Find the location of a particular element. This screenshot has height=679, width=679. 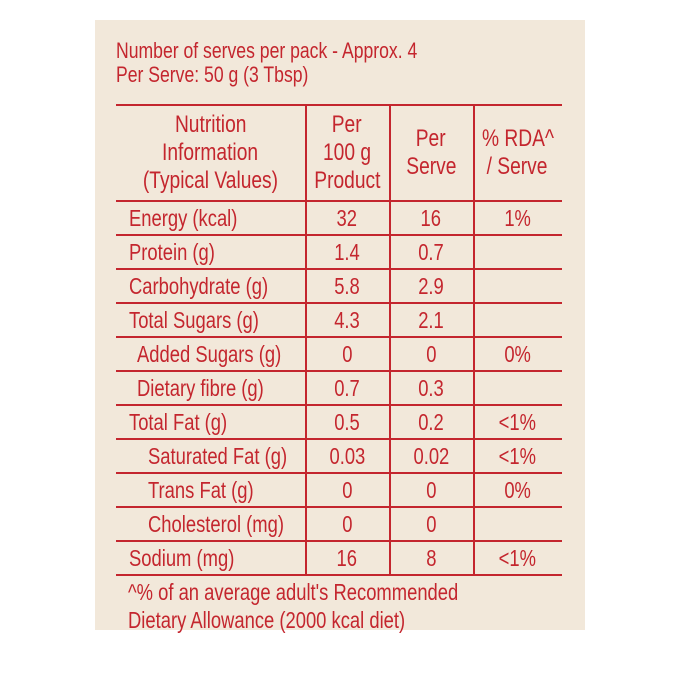

rda-value: 1% is located at coordinates (517, 218).